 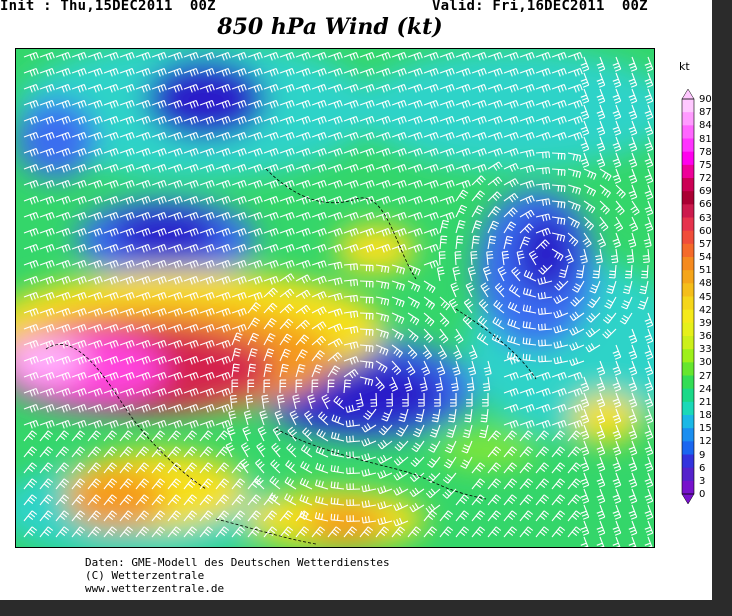 What do you see at coordinates (330, 27) in the screenshot?
I see `map-title: 850 hPa Wind (kt)` at bounding box center [330, 27].